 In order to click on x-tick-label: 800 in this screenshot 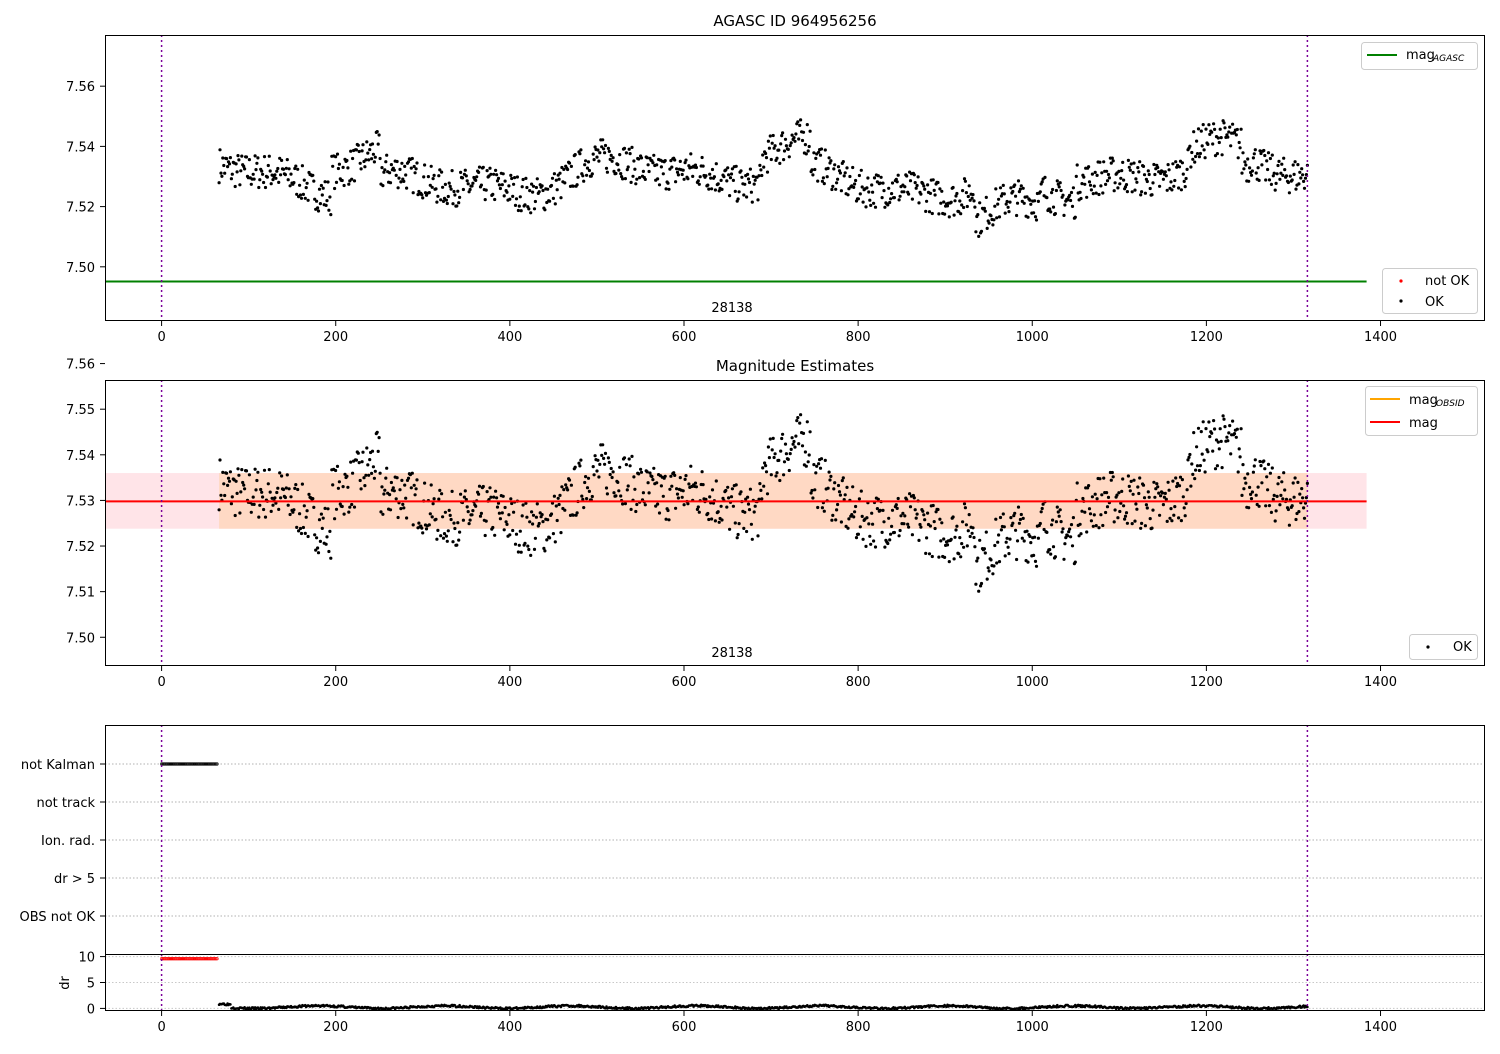, I will do `click(858, 1027)`.